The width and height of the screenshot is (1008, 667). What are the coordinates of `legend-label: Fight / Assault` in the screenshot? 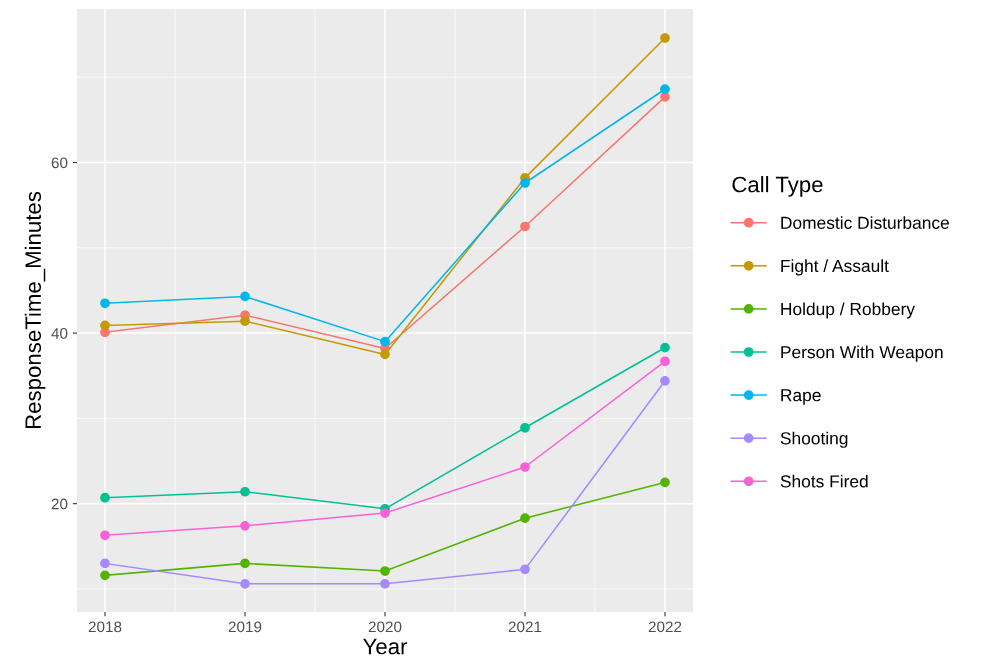 It's located at (835, 267).